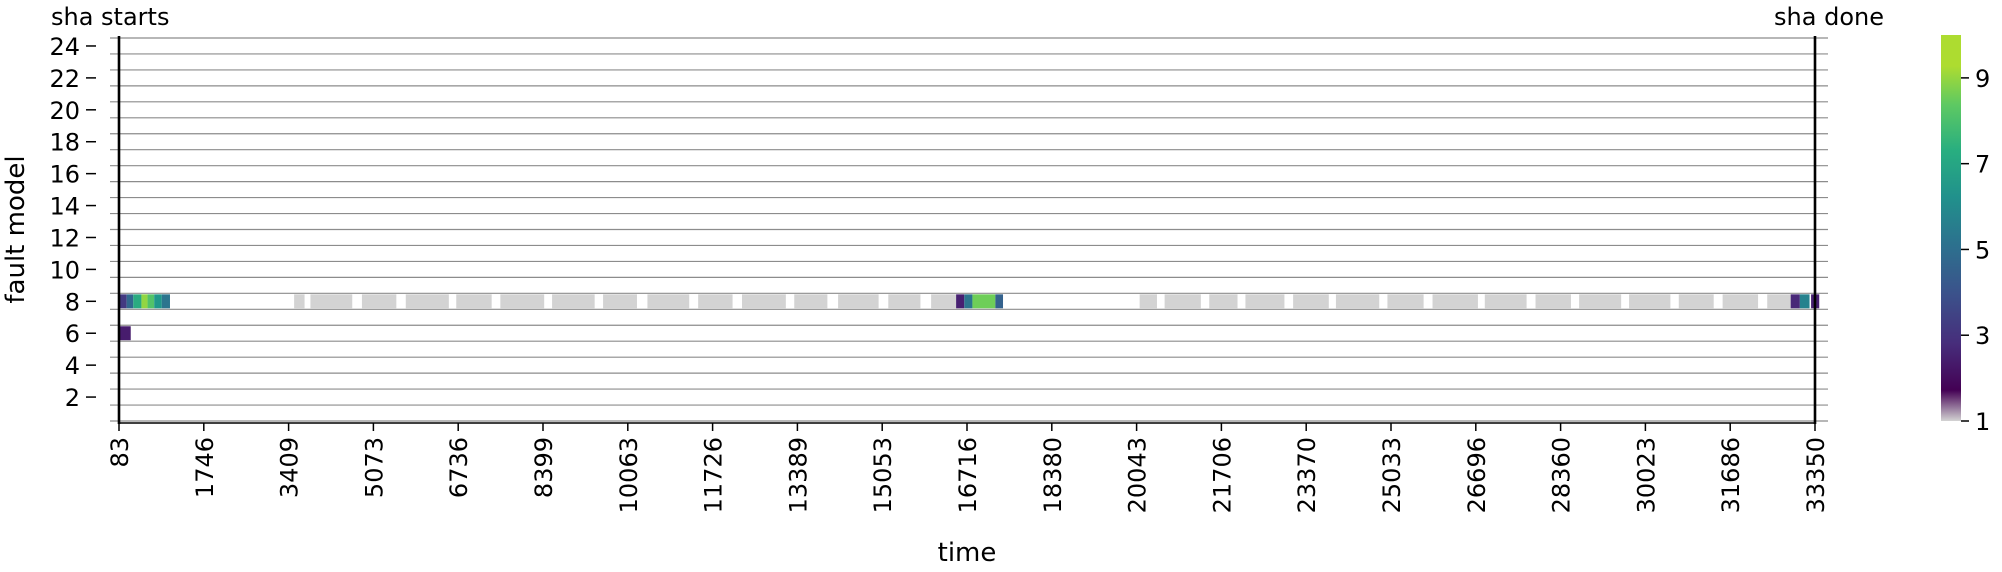 The width and height of the screenshot is (2002, 572). Describe the element at coordinates (16, 229) in the screenshot. I see `y-axis-label: fault model` at that location.